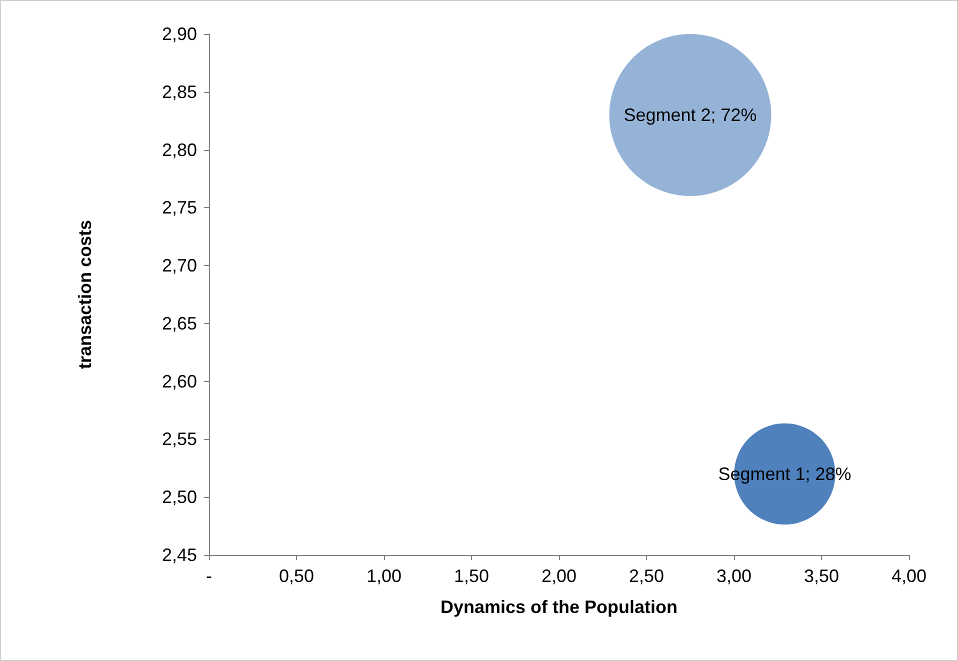  I want to click on y-tick-label: 2,85, so click(179, 92).